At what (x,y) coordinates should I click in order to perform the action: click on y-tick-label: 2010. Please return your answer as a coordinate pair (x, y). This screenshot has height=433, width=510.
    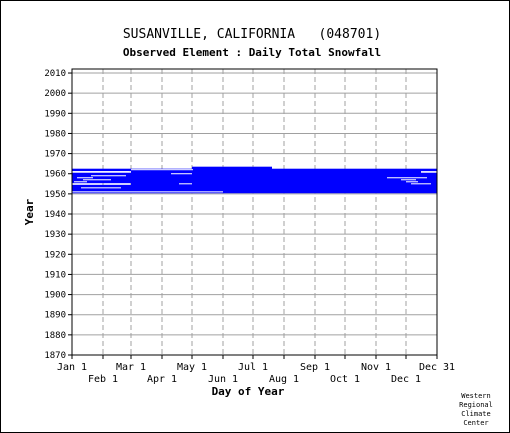
    Looking at the image, I should click on (55, 74).